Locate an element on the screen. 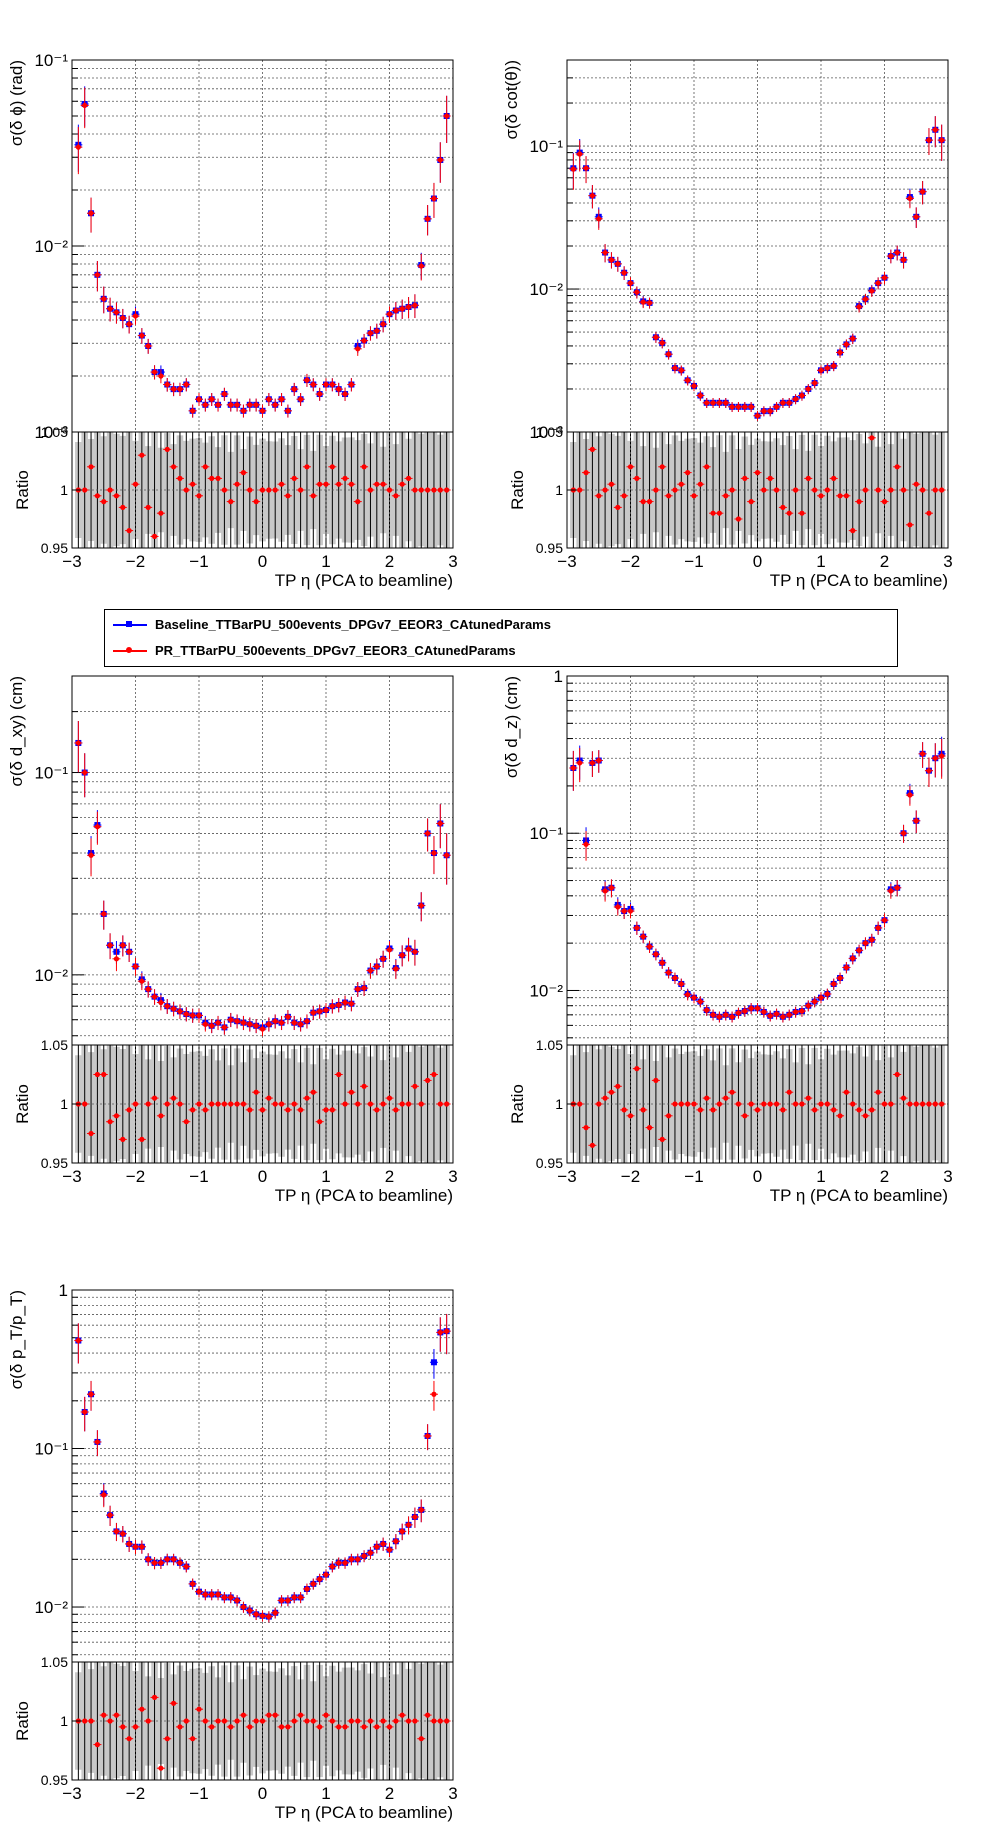 Image resolution: width=996 pixels, height=1847 pixels. x-tick-label: 0 is located at coordinates (262, 561).